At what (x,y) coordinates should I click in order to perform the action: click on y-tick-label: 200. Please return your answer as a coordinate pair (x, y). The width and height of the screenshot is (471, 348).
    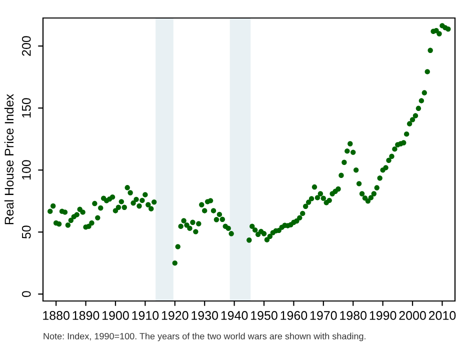
    Looking at the image, I should click on (26, 46).